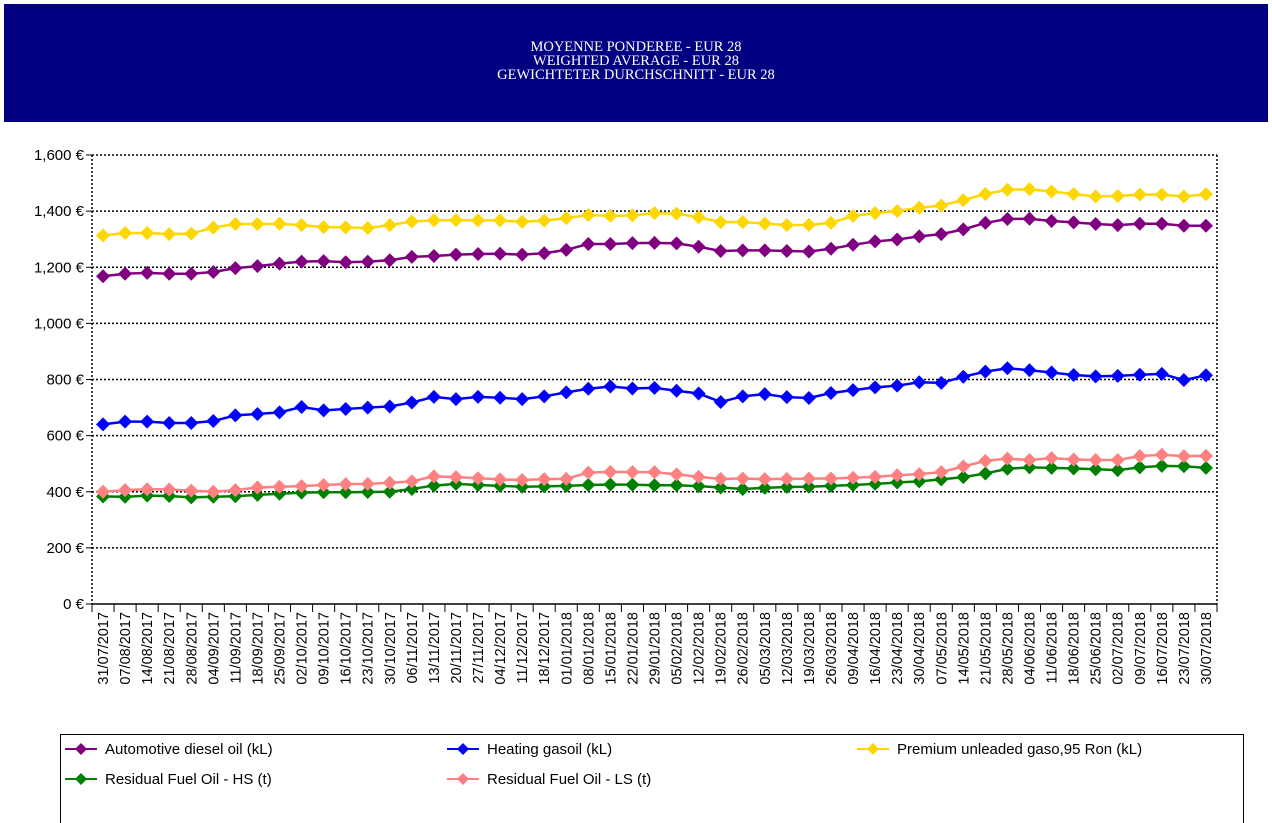 The width and height of the screenshot is (1272, 823). What do you see at coordinates (678, 648) in the screenshot?
I see `x-tick-label: 05/02/2018` at bounding box center [678, 648].